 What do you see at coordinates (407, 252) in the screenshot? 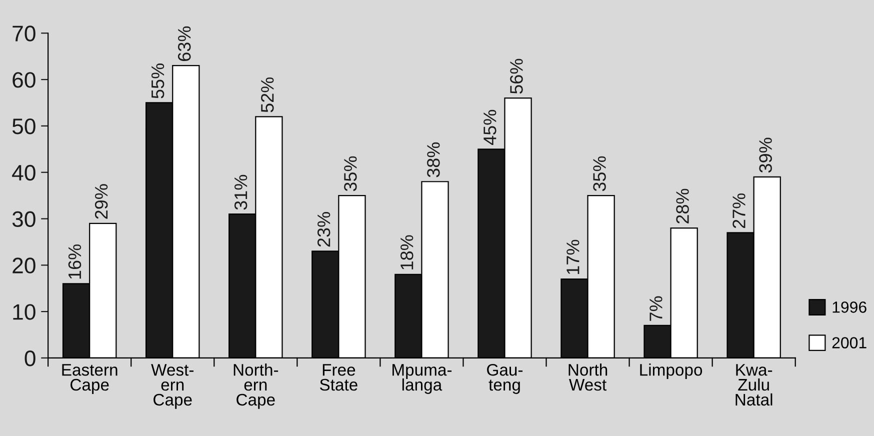
I see `data-label: 18%` at bounding box center [407, 252].